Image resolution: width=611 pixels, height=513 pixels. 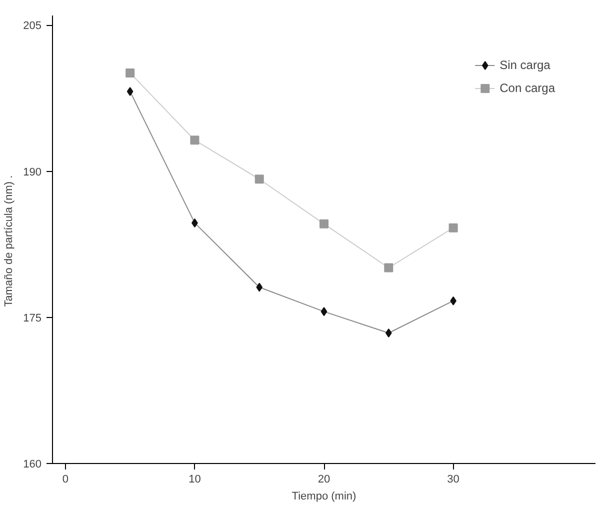 I want to click on x-axis-title: Tiempo (min), so click(x=324, y=496).